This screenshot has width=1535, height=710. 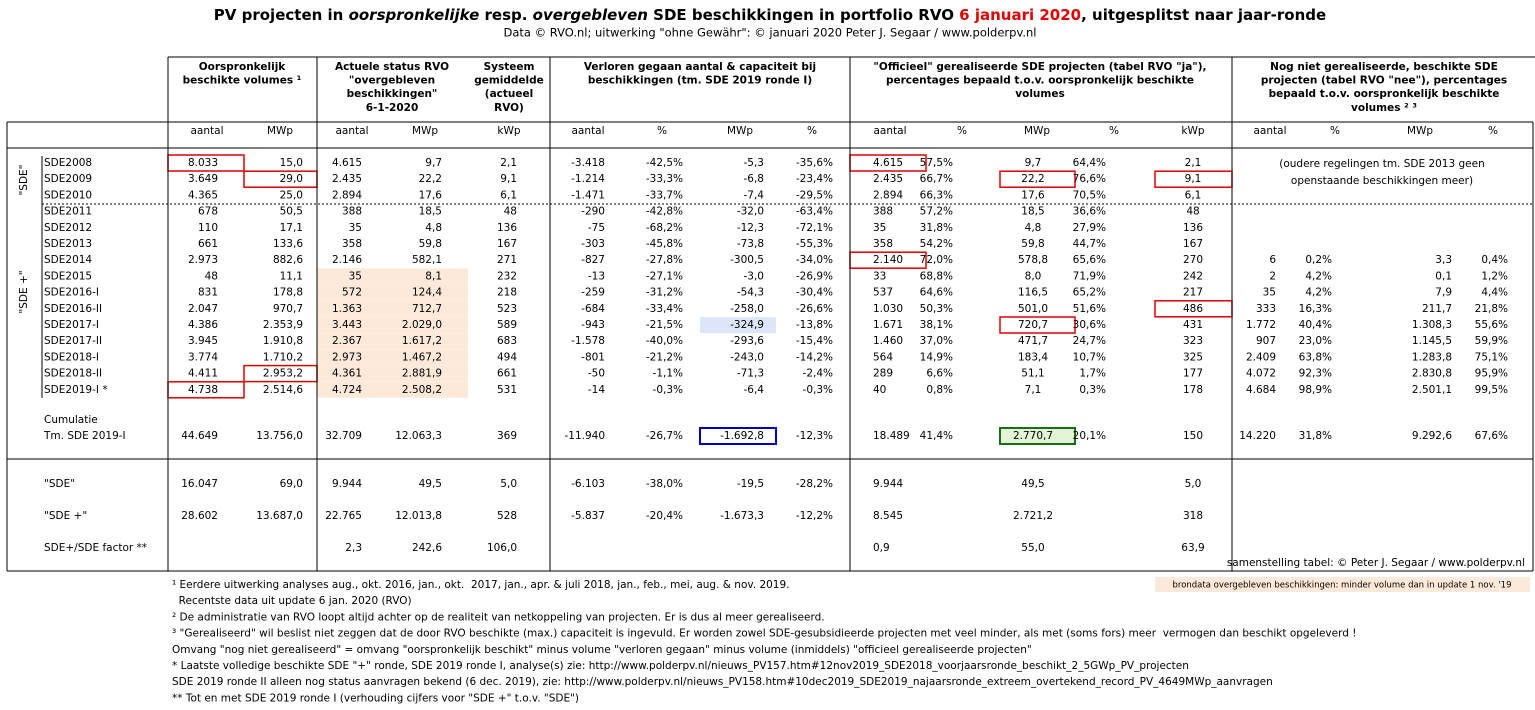 What do you see at coordinates (291, 212) in the screenshot?
I see `cell-text: 50,5` at bounding box center [291, 212].